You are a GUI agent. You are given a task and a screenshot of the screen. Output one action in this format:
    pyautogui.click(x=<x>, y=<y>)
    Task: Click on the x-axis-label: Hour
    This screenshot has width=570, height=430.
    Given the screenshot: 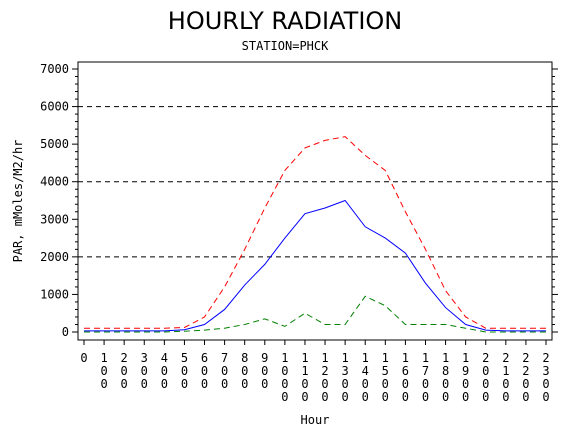 What is the action you would take?
    pyautogui.click(x=315, y=420)
    